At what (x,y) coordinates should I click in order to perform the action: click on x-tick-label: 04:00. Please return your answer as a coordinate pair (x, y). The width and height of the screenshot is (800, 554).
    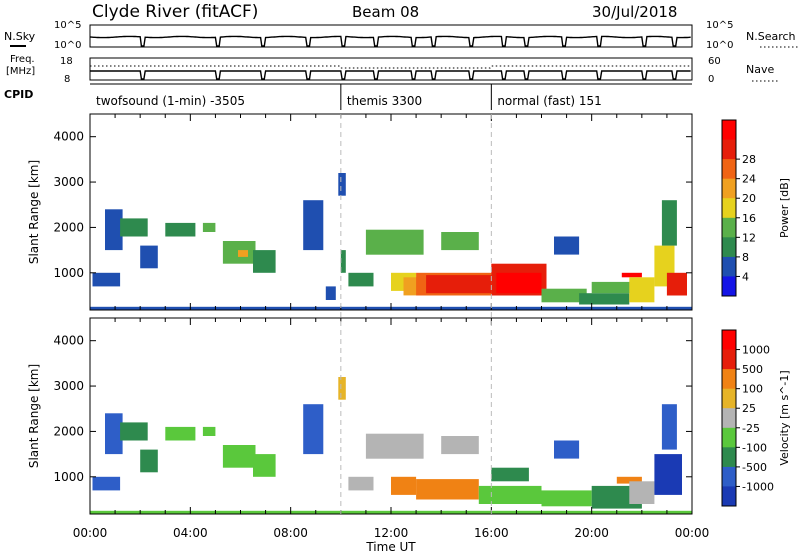
    Looking at the image, I should click on (190, 533).